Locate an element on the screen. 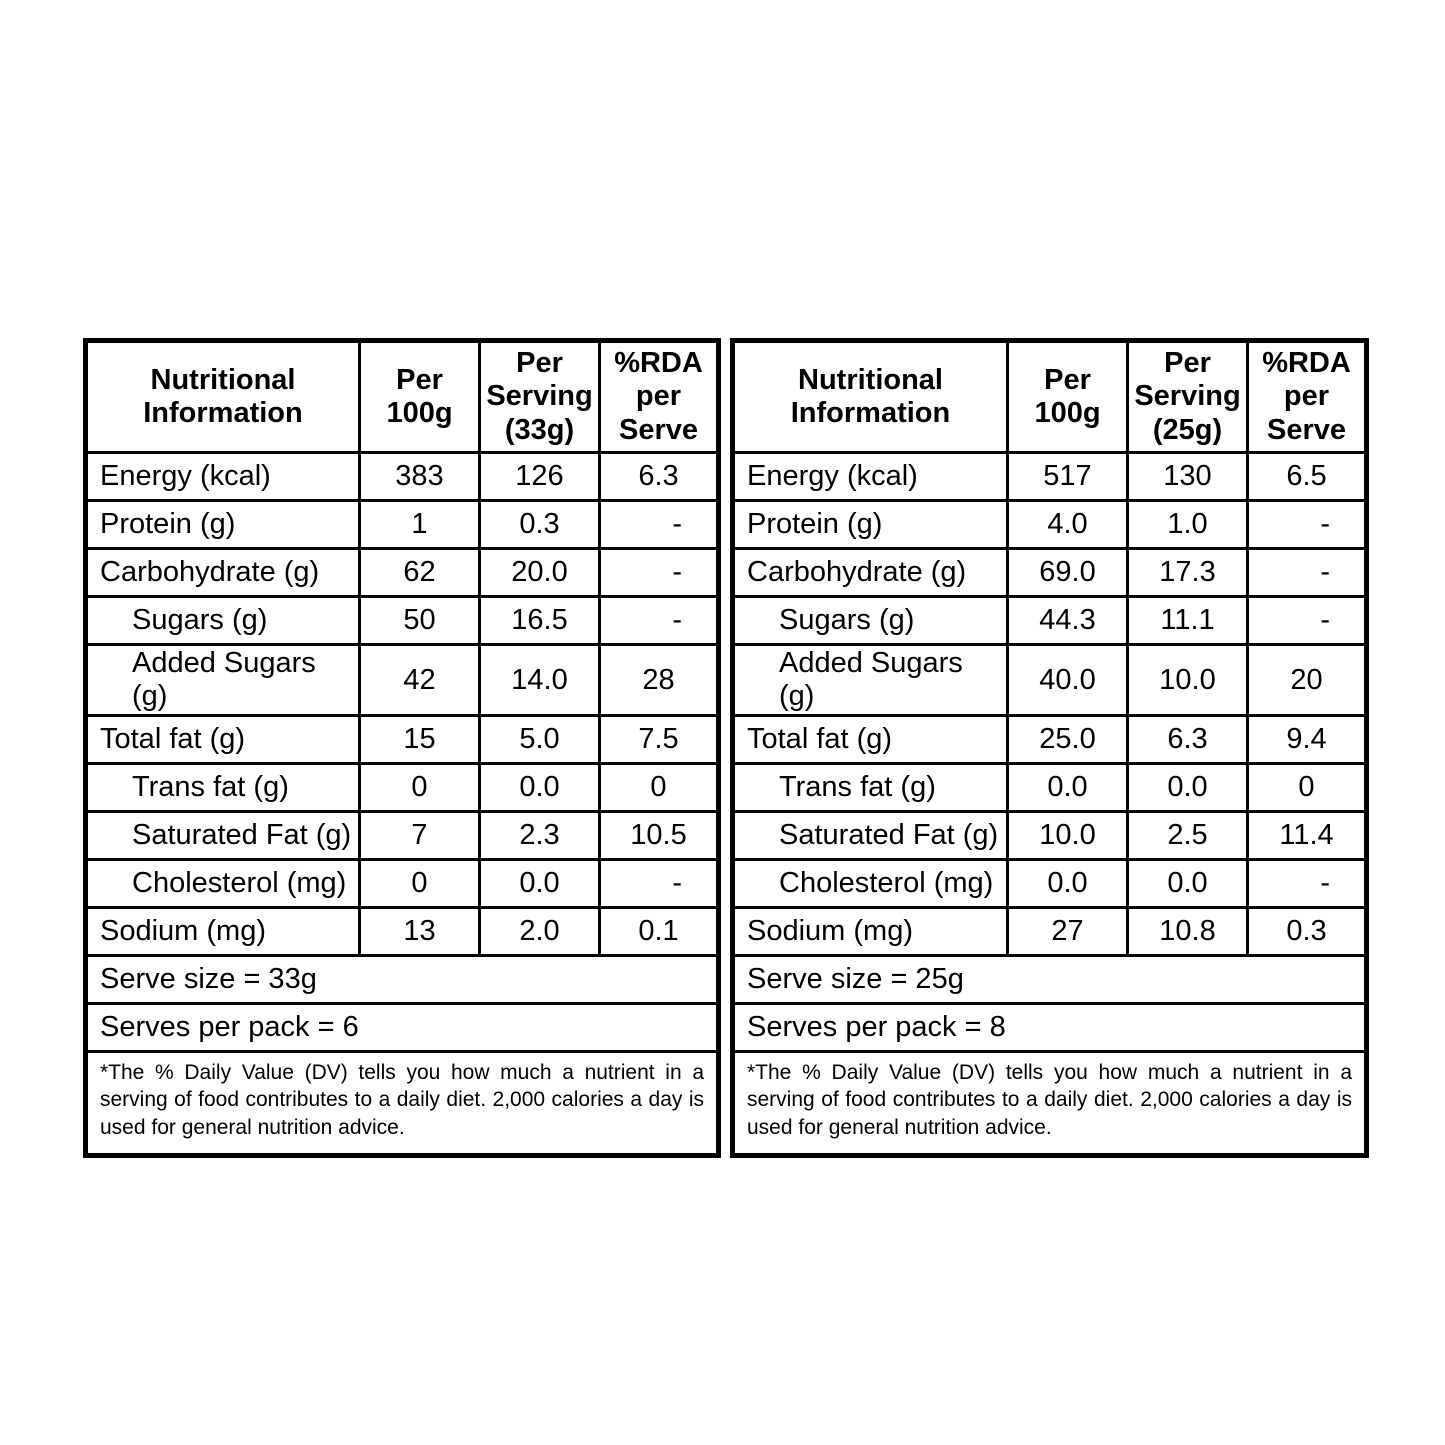 The width and height of the screenshot is (1445, 1445). serve-size-text: Serve size = 25g is located at coordinates (1049, 979).